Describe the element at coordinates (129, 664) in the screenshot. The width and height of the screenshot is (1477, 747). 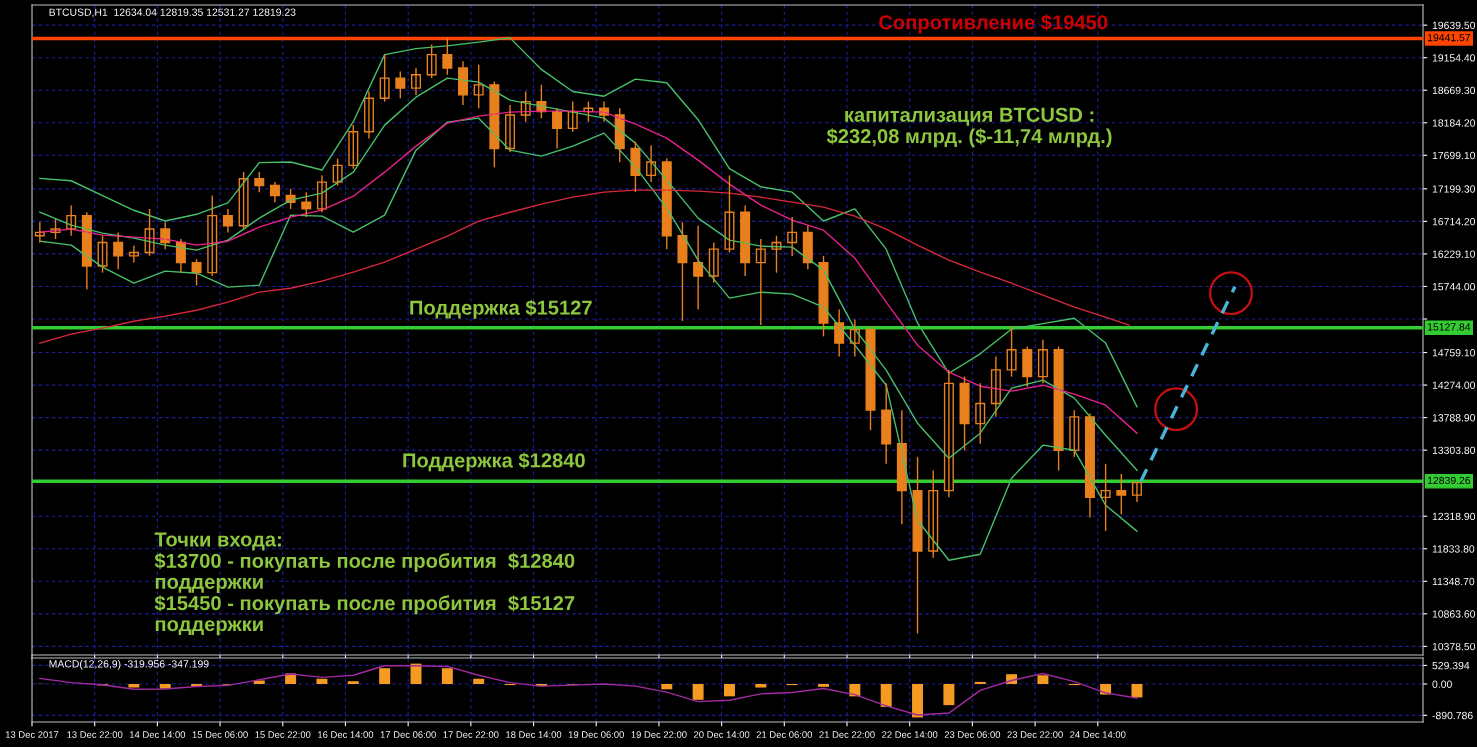
I see `chart-title: MACD(12,26,9) -319.956 -347.199` at that location.